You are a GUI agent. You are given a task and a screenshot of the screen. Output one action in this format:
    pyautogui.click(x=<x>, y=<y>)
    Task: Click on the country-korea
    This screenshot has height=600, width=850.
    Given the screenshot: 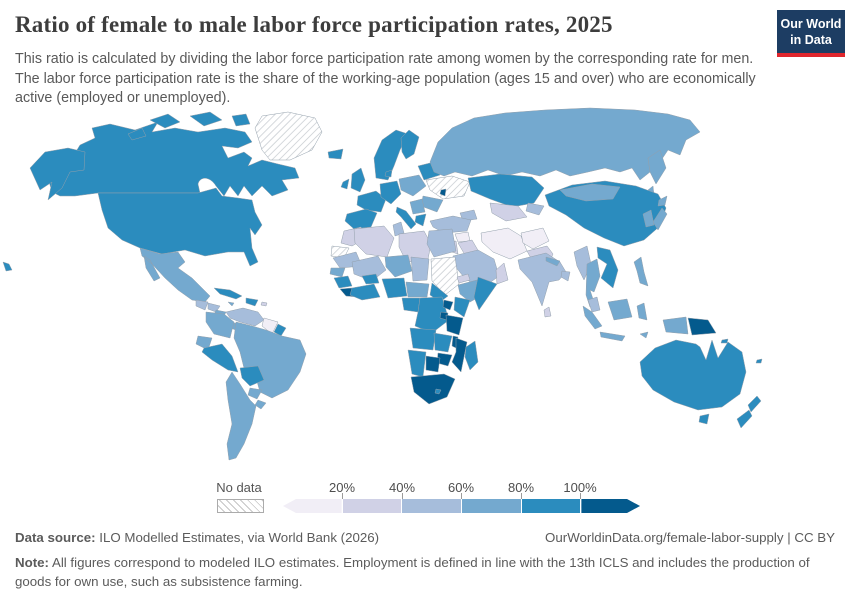 What is the action you would take?
    pyautogui.click(x=648, y=218)
    